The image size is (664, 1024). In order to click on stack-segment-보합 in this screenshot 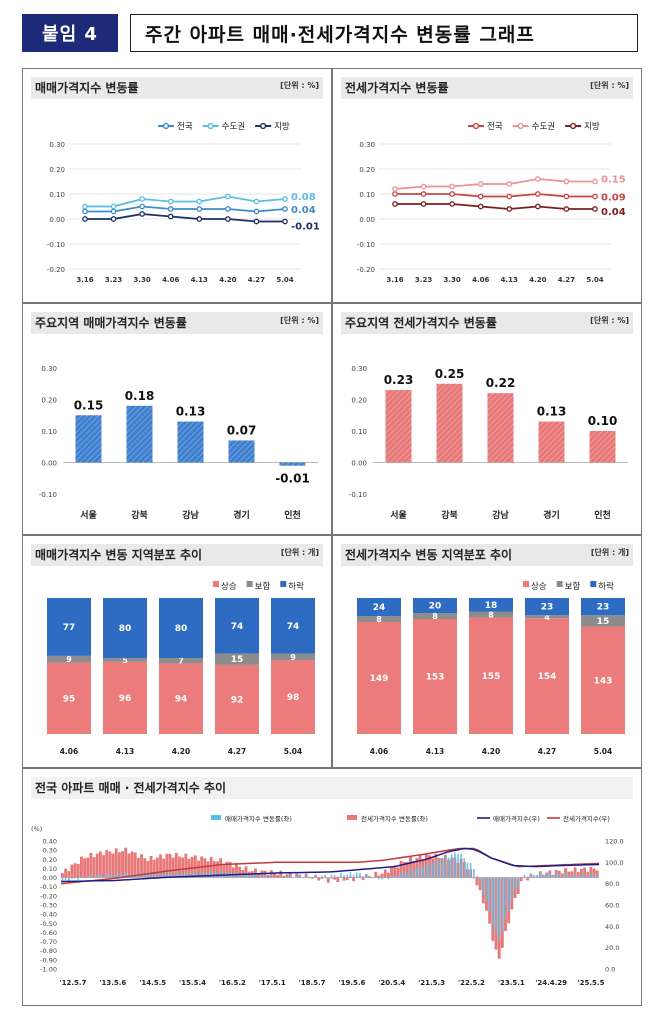, I will do `click(491, 614)`.